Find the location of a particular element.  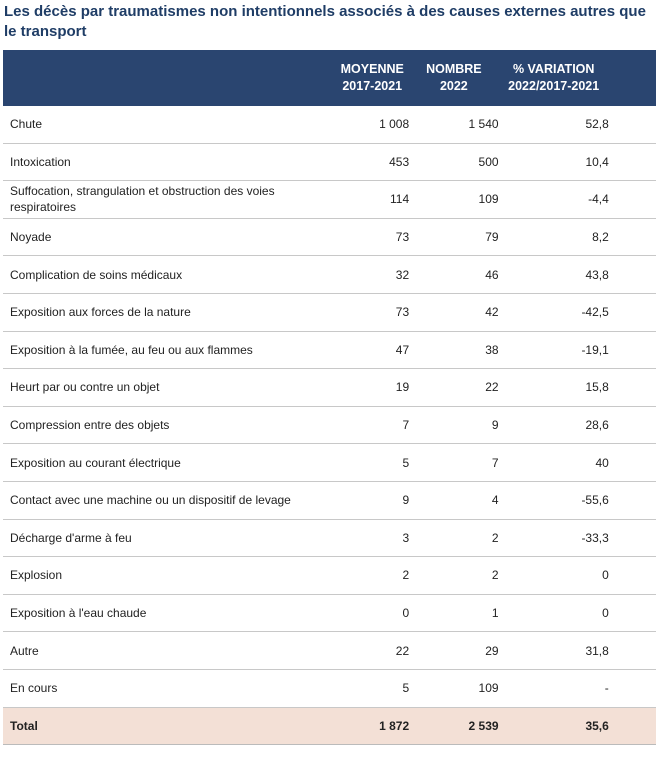

column-header: NOMBRE 2022 is located at coordinates (454, 78).